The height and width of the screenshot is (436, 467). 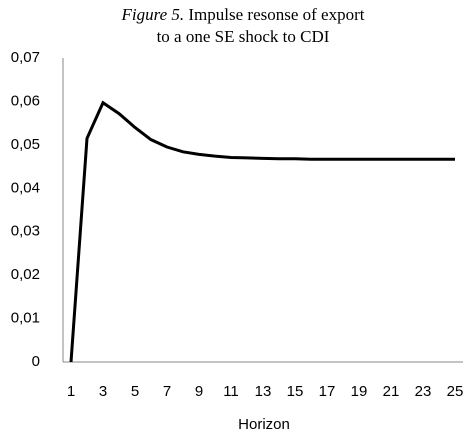 I want to click on x-tick-label: 5, so click(x=135, y=391).